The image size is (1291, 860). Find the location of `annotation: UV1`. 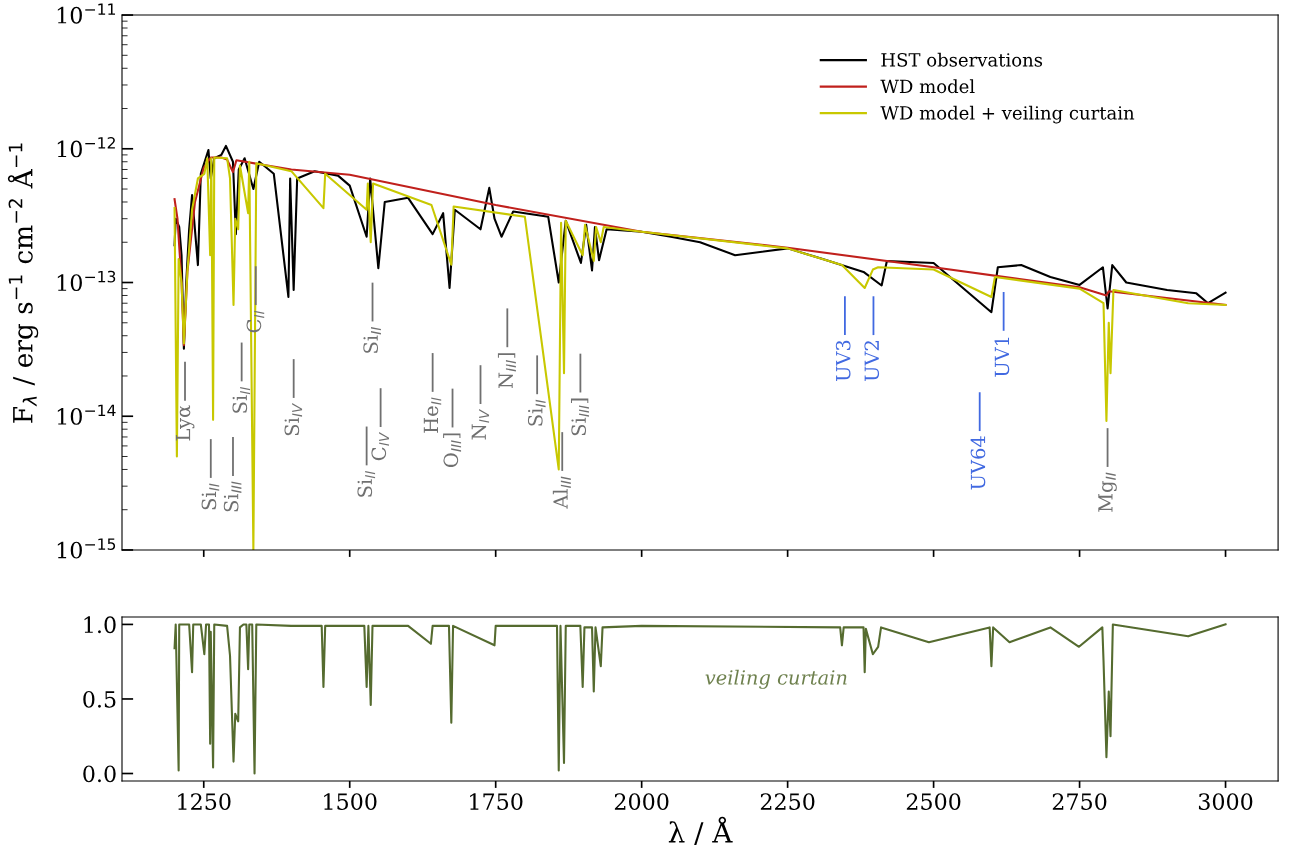

annotation: UV1 is located at coordinates (1002, 357).